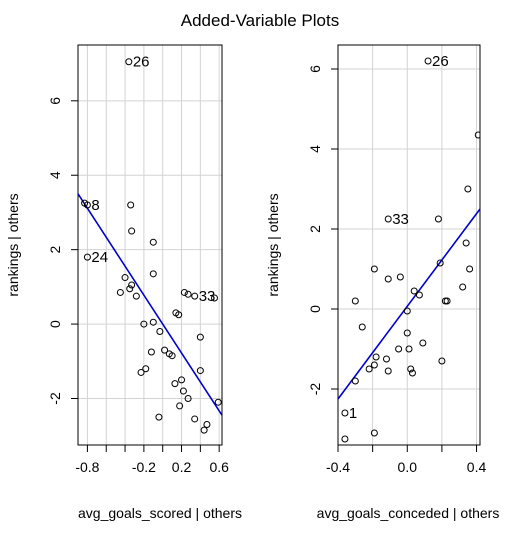 The height and width of the screenshot is (542, 520). What do you see at coordinates (353, 413) in the screenshot?
I see `point-label: 1` at bounding box center [353, 413].